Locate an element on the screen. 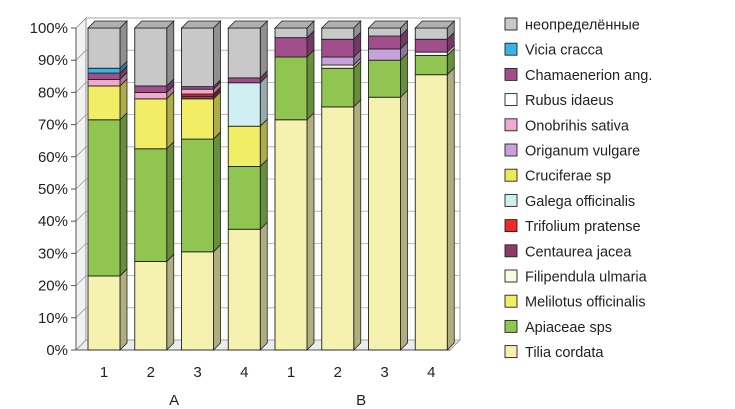  legend-label: Vicia cracca is located at coordinates (564, 51).